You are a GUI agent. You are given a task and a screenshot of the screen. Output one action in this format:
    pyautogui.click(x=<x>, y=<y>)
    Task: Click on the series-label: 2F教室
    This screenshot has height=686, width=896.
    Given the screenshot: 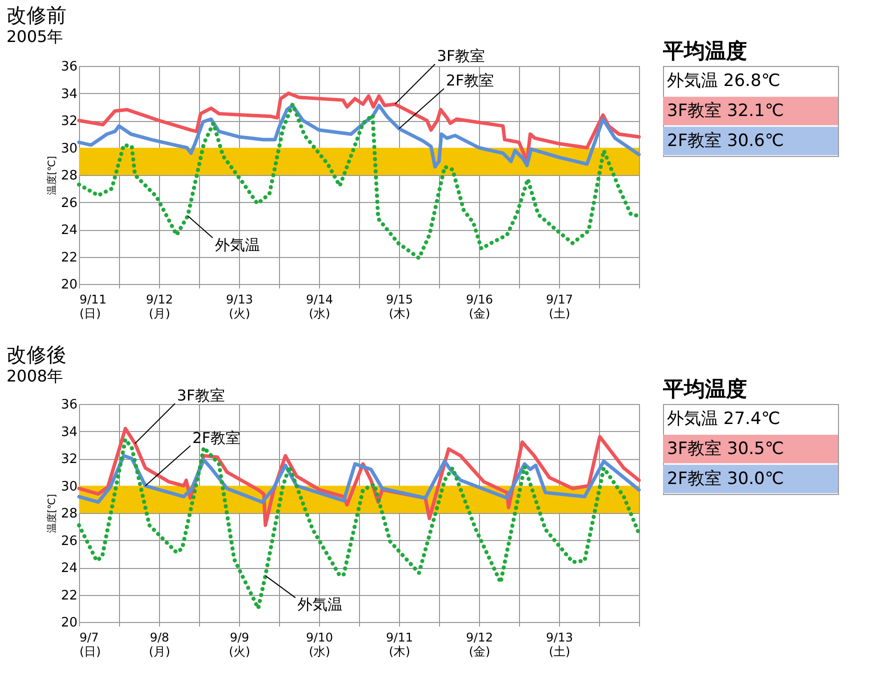 What is the action you would take?
    pyautogui.click(x=216, y=437)
    